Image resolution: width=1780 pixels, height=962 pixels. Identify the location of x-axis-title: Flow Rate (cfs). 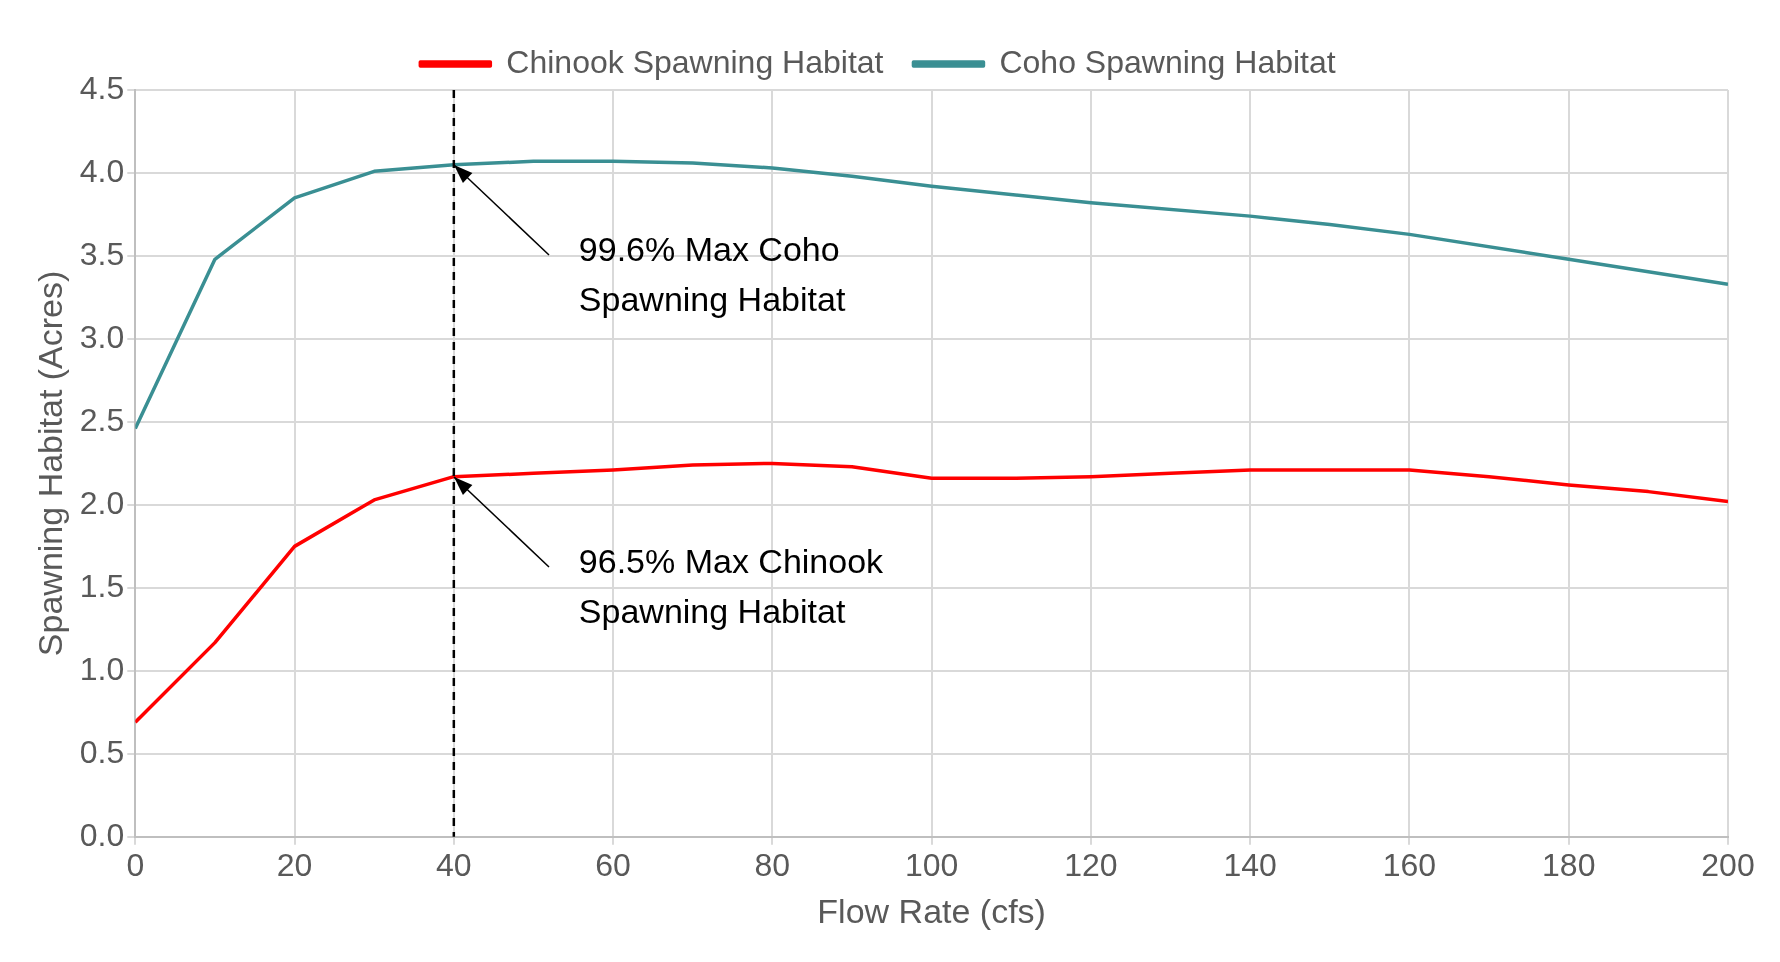
(931, 910).